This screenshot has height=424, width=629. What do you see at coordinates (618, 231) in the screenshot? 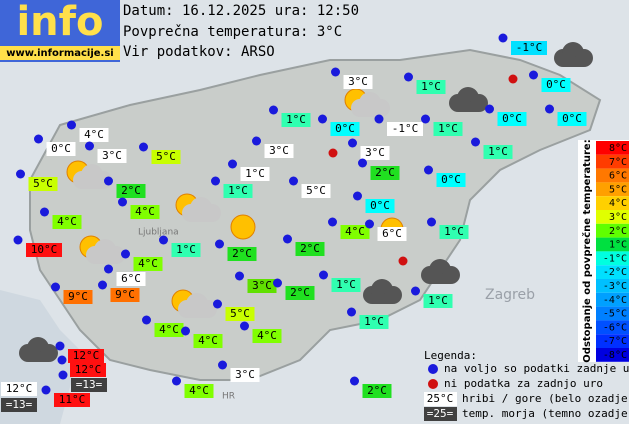
I see `scale-label: 2°C` at bounding box center [618, 231].